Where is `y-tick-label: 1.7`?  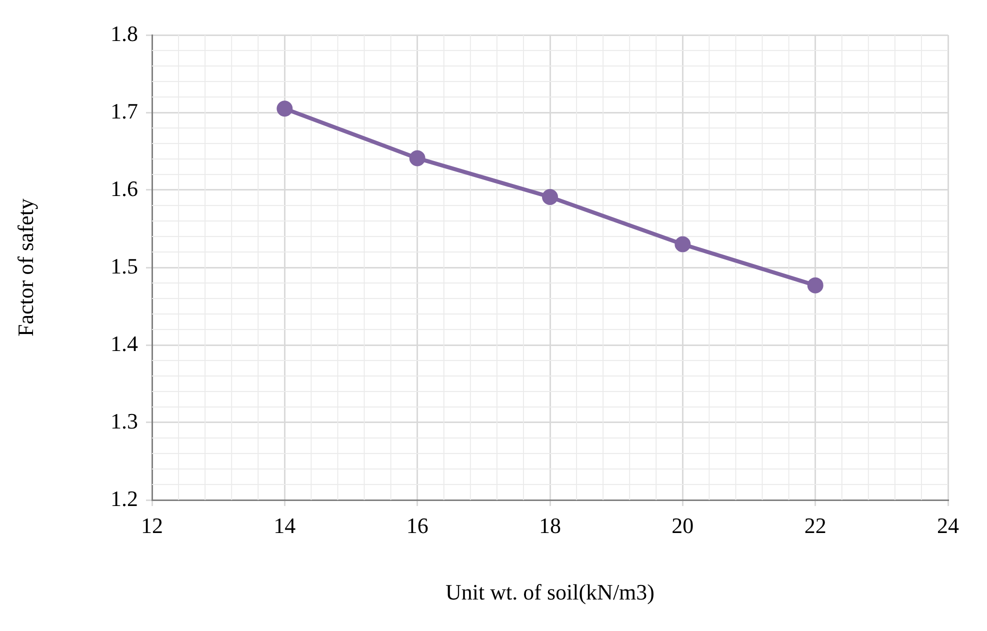
y-tick-label: 1.7 is located at coordinates (124, 111).